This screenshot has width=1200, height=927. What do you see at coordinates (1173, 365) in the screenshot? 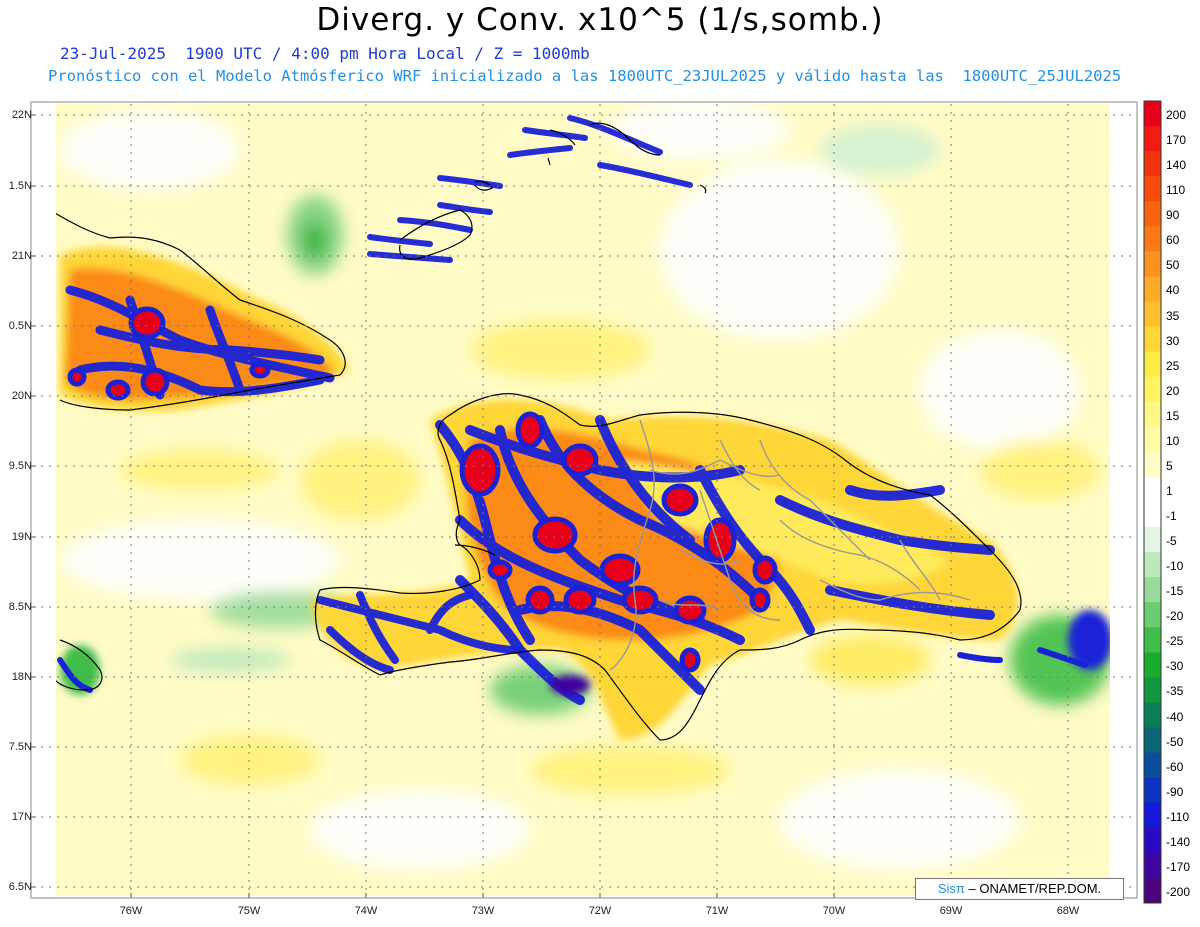
I see `colorbar-label: 25` at bounding box center [1173, 365].